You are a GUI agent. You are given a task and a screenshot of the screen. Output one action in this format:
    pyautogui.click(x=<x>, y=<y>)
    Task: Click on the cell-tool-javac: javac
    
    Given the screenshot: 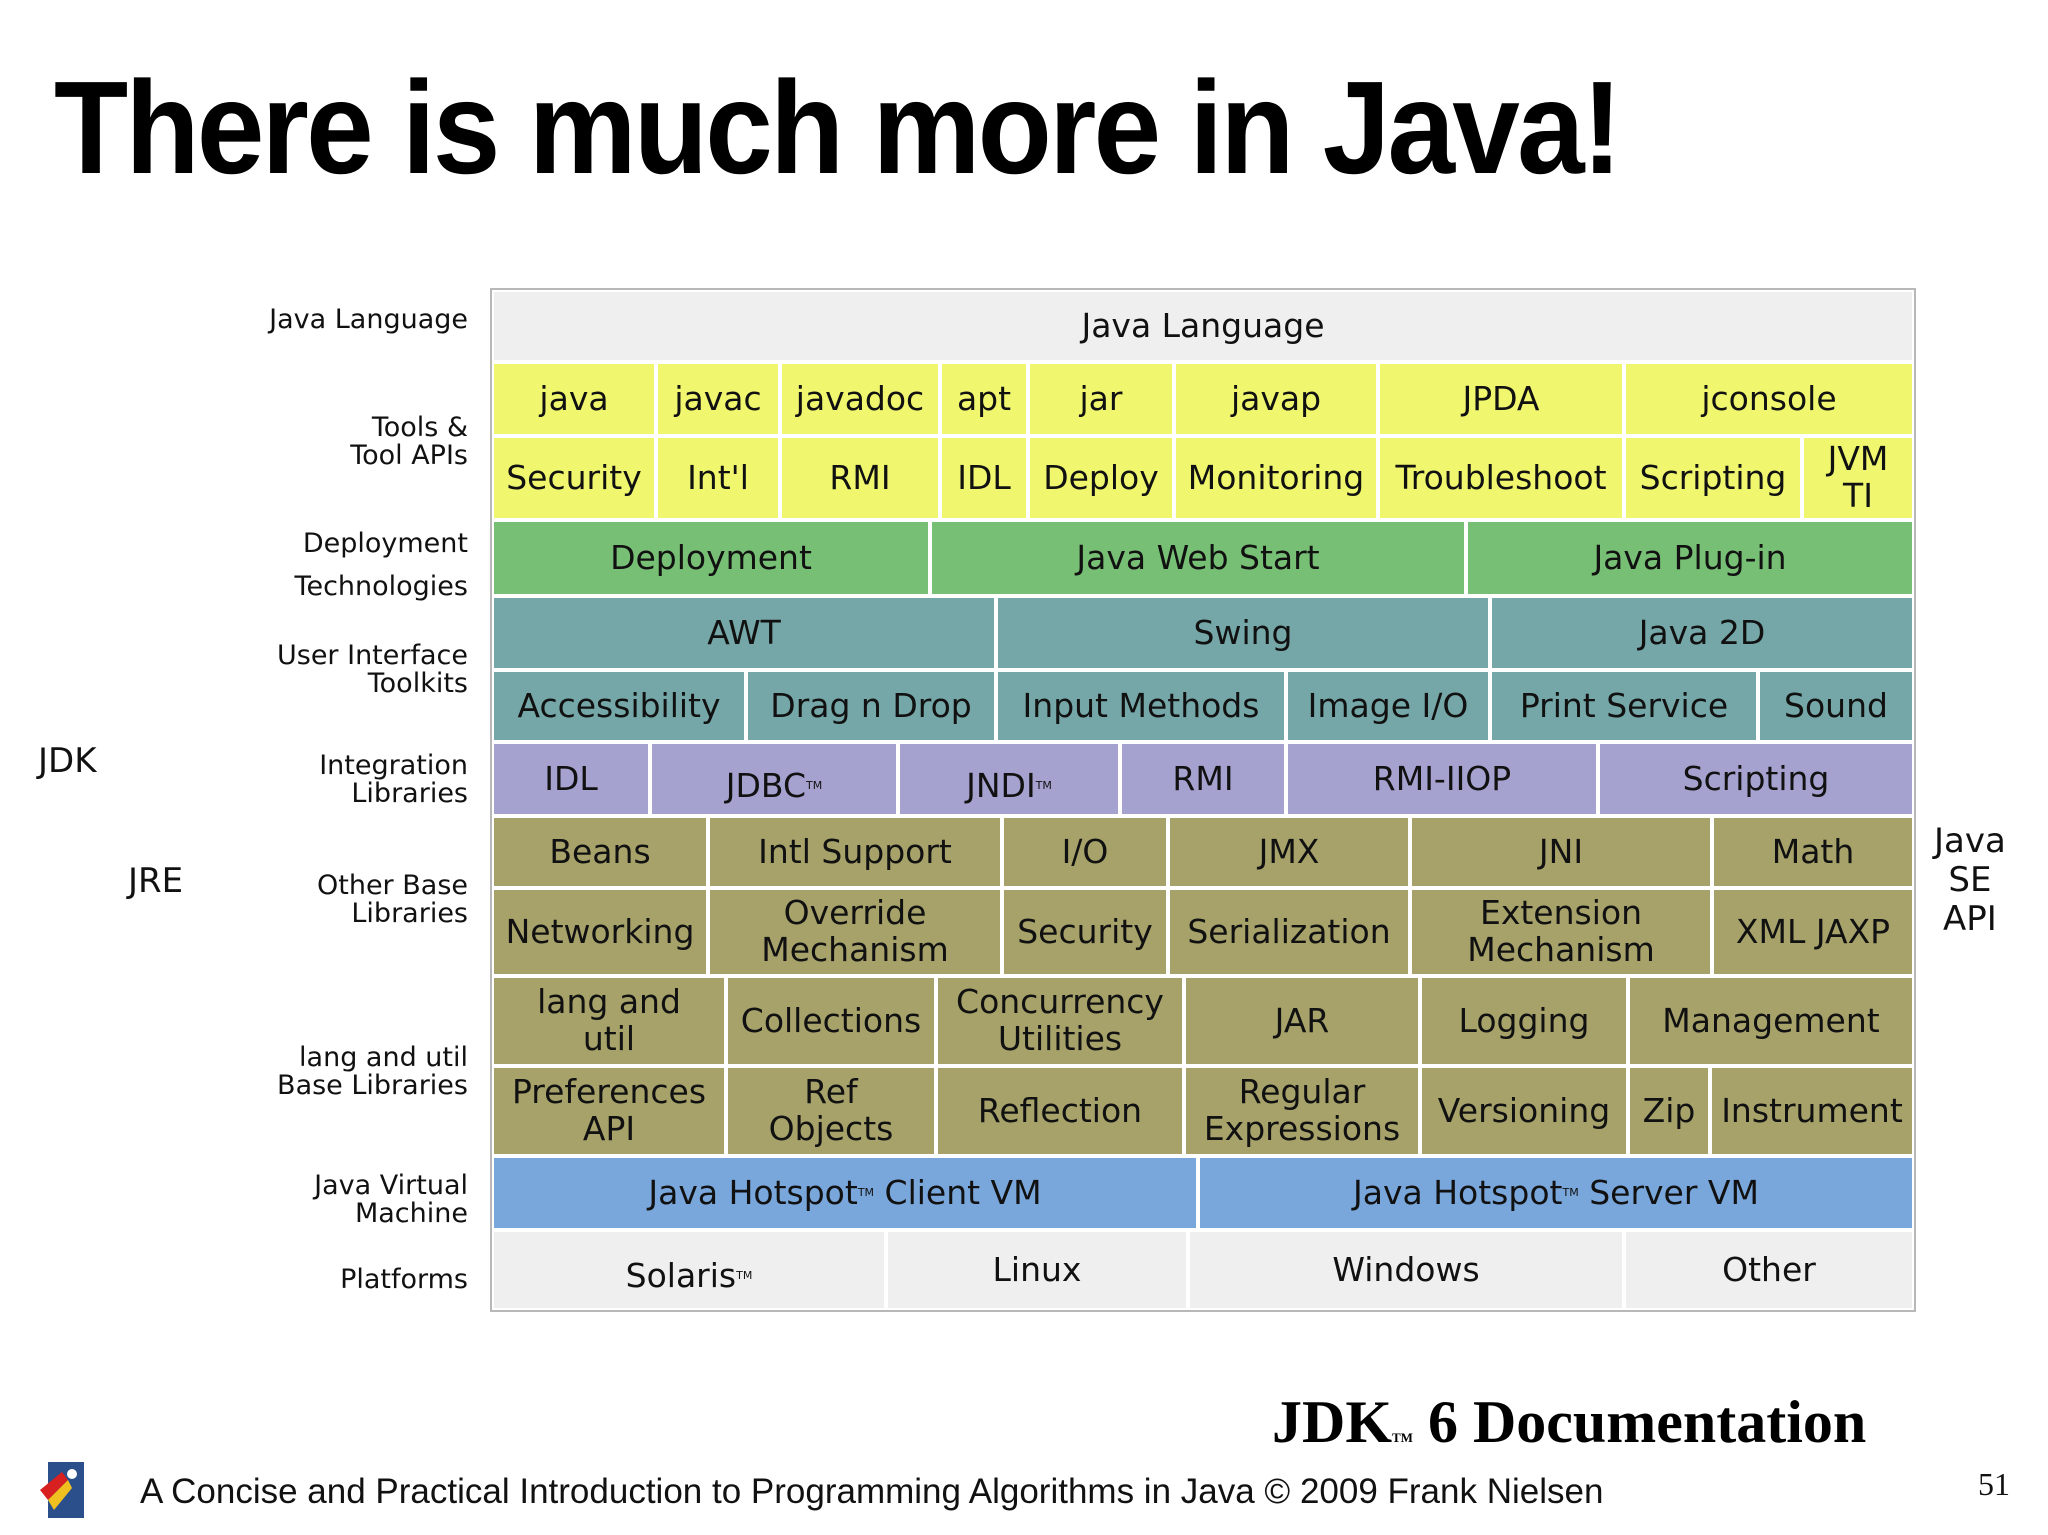 What is the action you would take?
    pyautogui.click(x=718, y=399)
    